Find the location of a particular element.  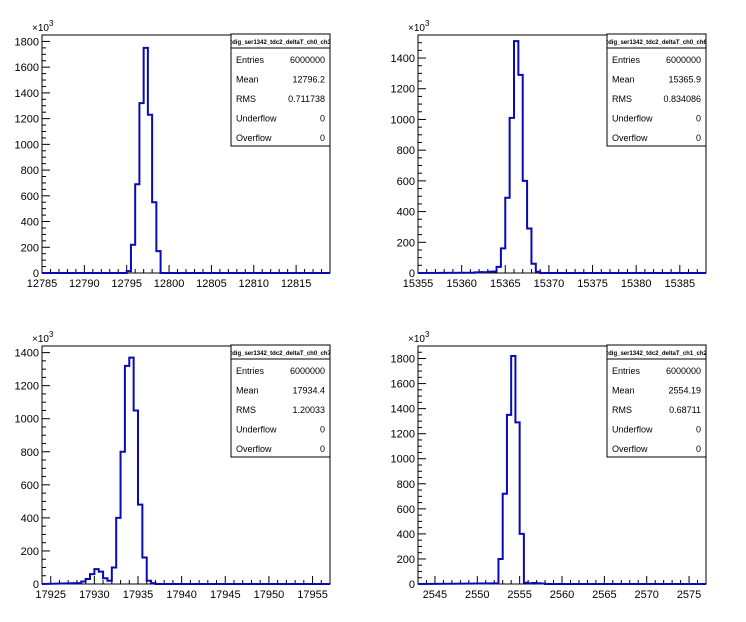

x-tick-label: 17935 is located at coordinates (138, 595).